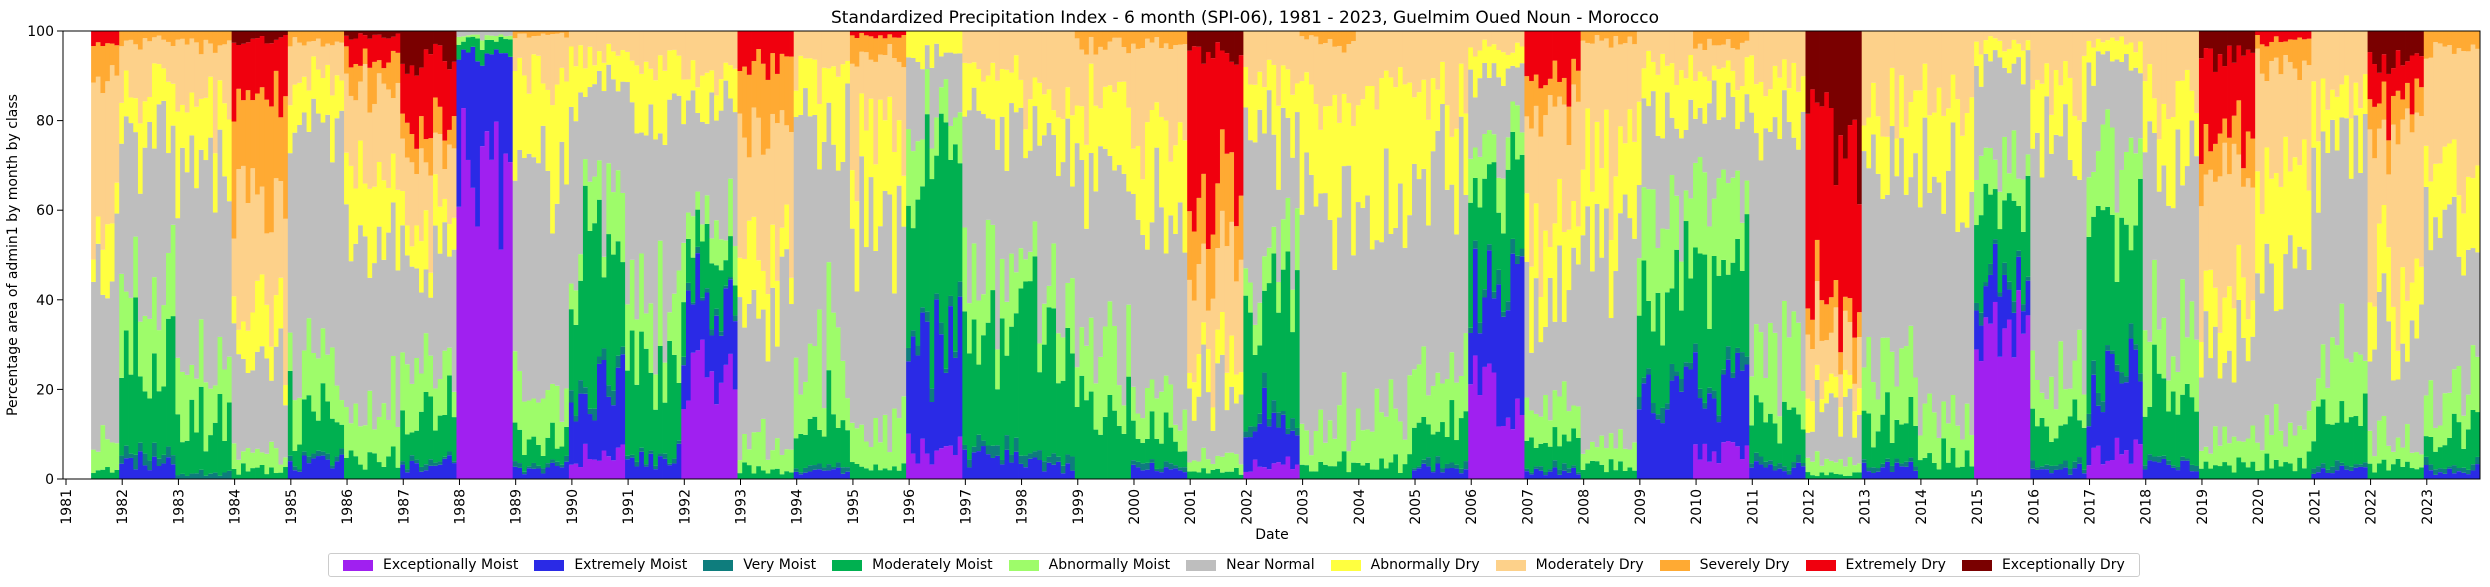  Describe the element at coordinates (2043, 565) in the screenshot. I see `legend-item: Exceptionally Dry` at that location.